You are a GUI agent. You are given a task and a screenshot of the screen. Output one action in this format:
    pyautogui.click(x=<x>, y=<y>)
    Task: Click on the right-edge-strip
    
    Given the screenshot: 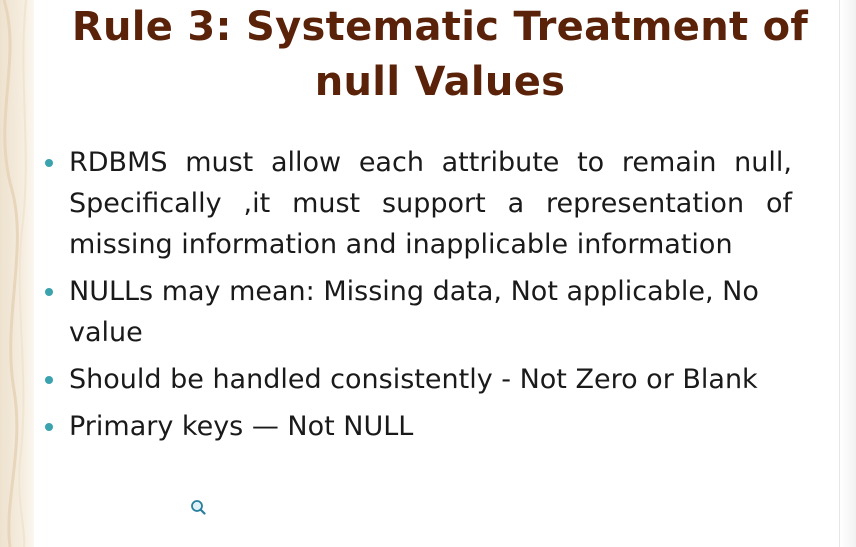 What is the action you would take?
    pyautogui.click(x=847, y=273)
    